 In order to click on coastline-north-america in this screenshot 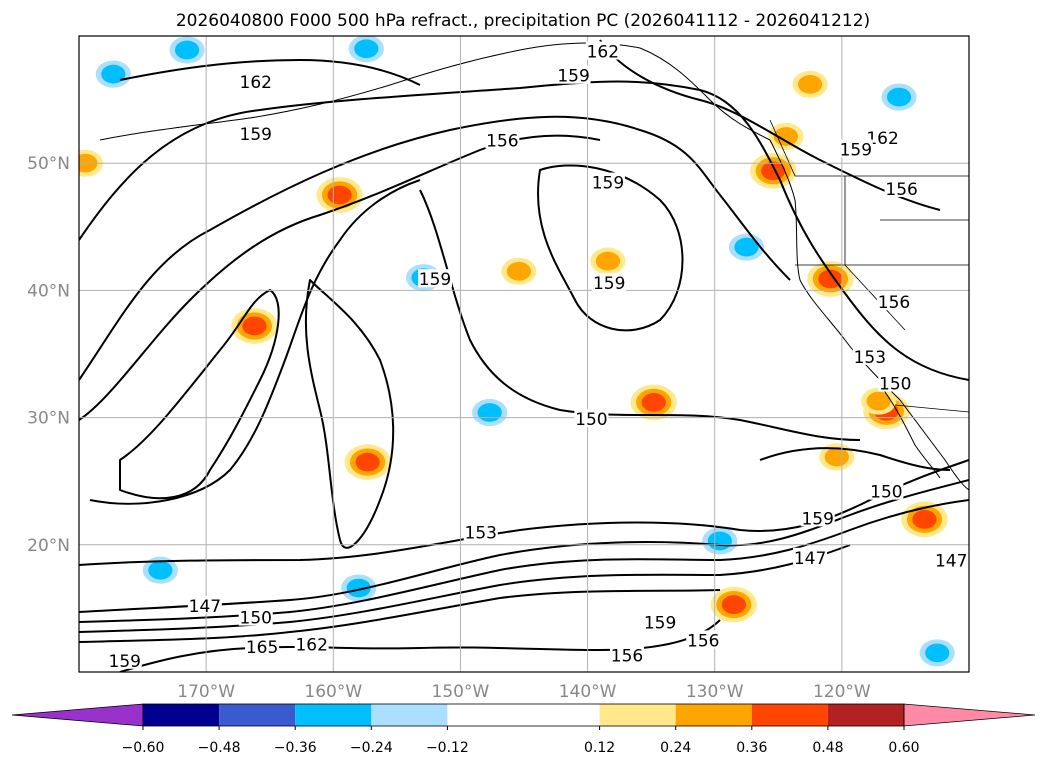, I will do `click(869, 315)`.